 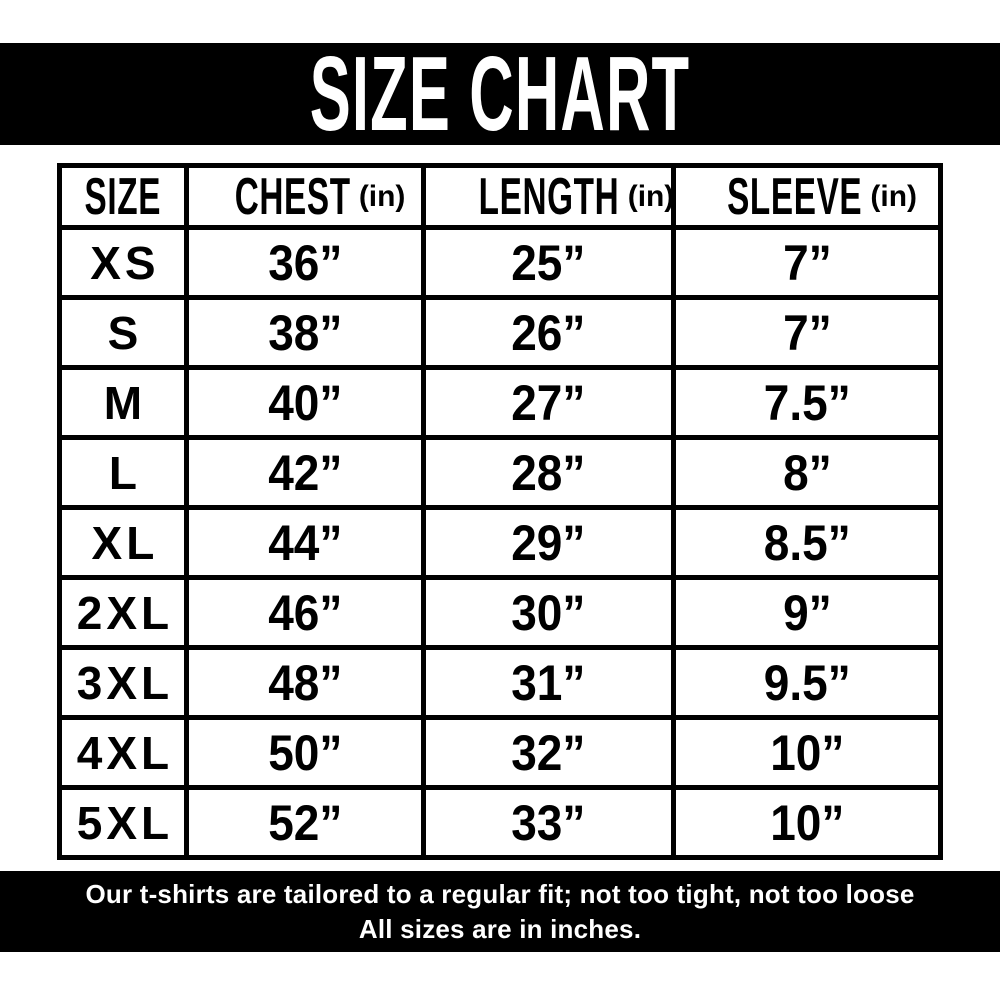 I want to click on cell-size: 4XL, so click(x=123, y=752).